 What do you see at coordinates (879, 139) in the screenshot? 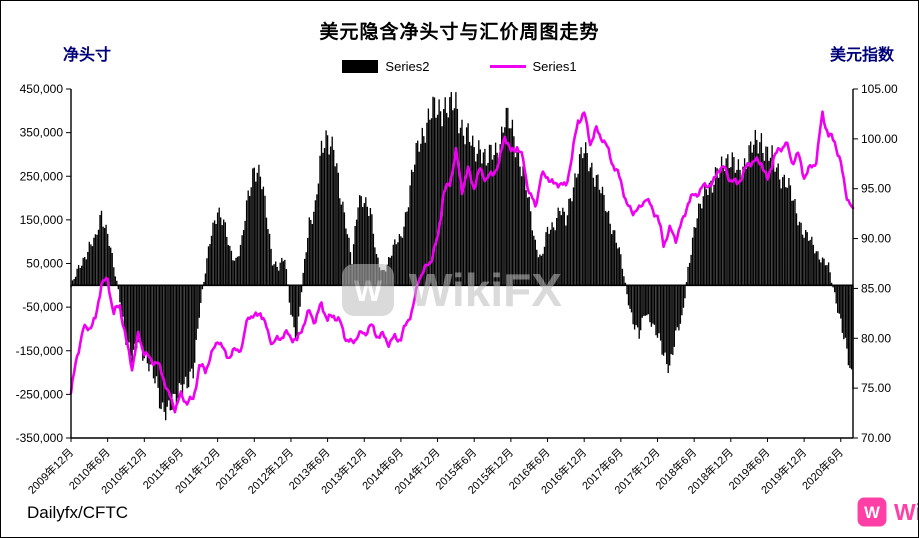
I see `y-right-tick-label: 100.00` at bounding box center [879, 139].